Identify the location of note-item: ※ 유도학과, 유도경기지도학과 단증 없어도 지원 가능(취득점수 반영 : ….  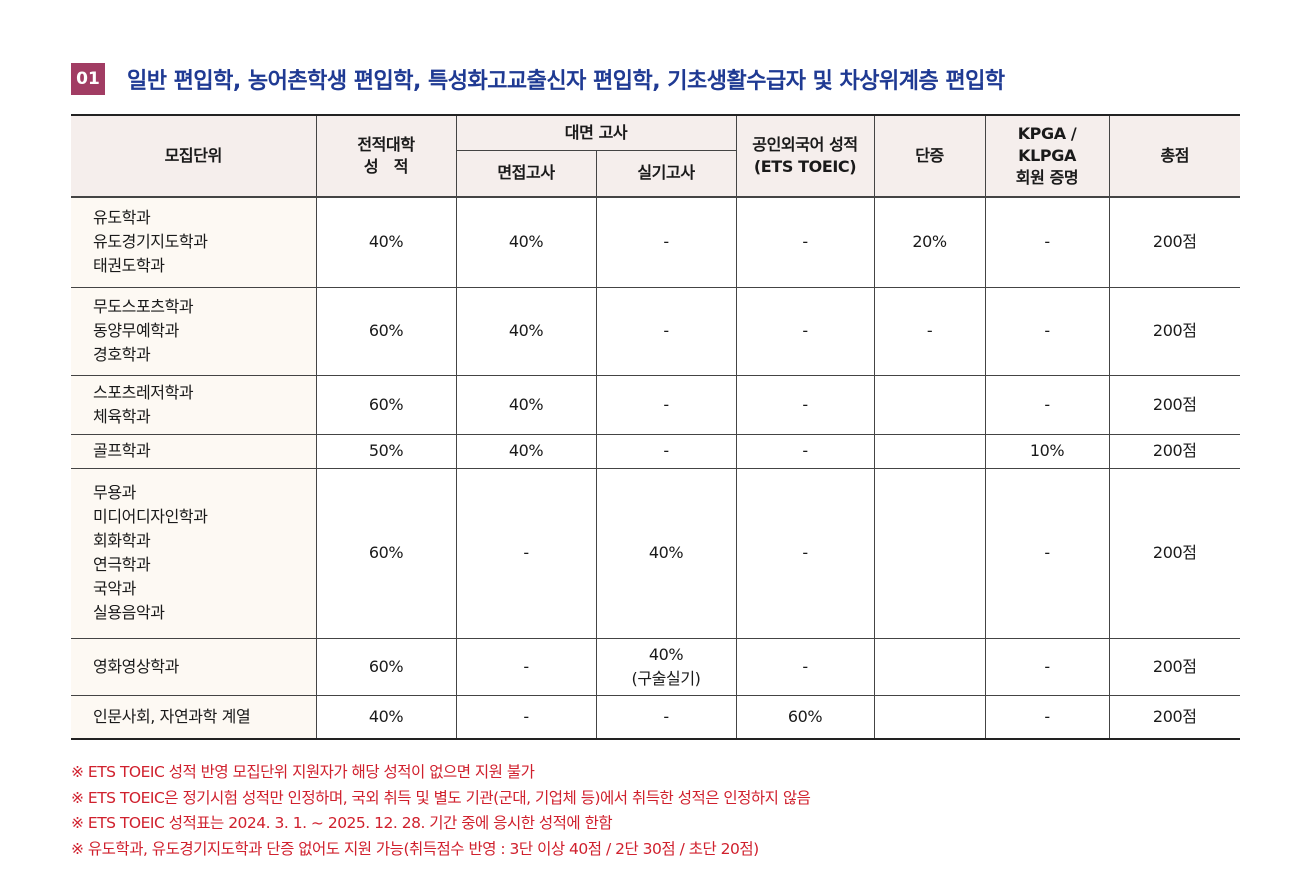
(415, 848).